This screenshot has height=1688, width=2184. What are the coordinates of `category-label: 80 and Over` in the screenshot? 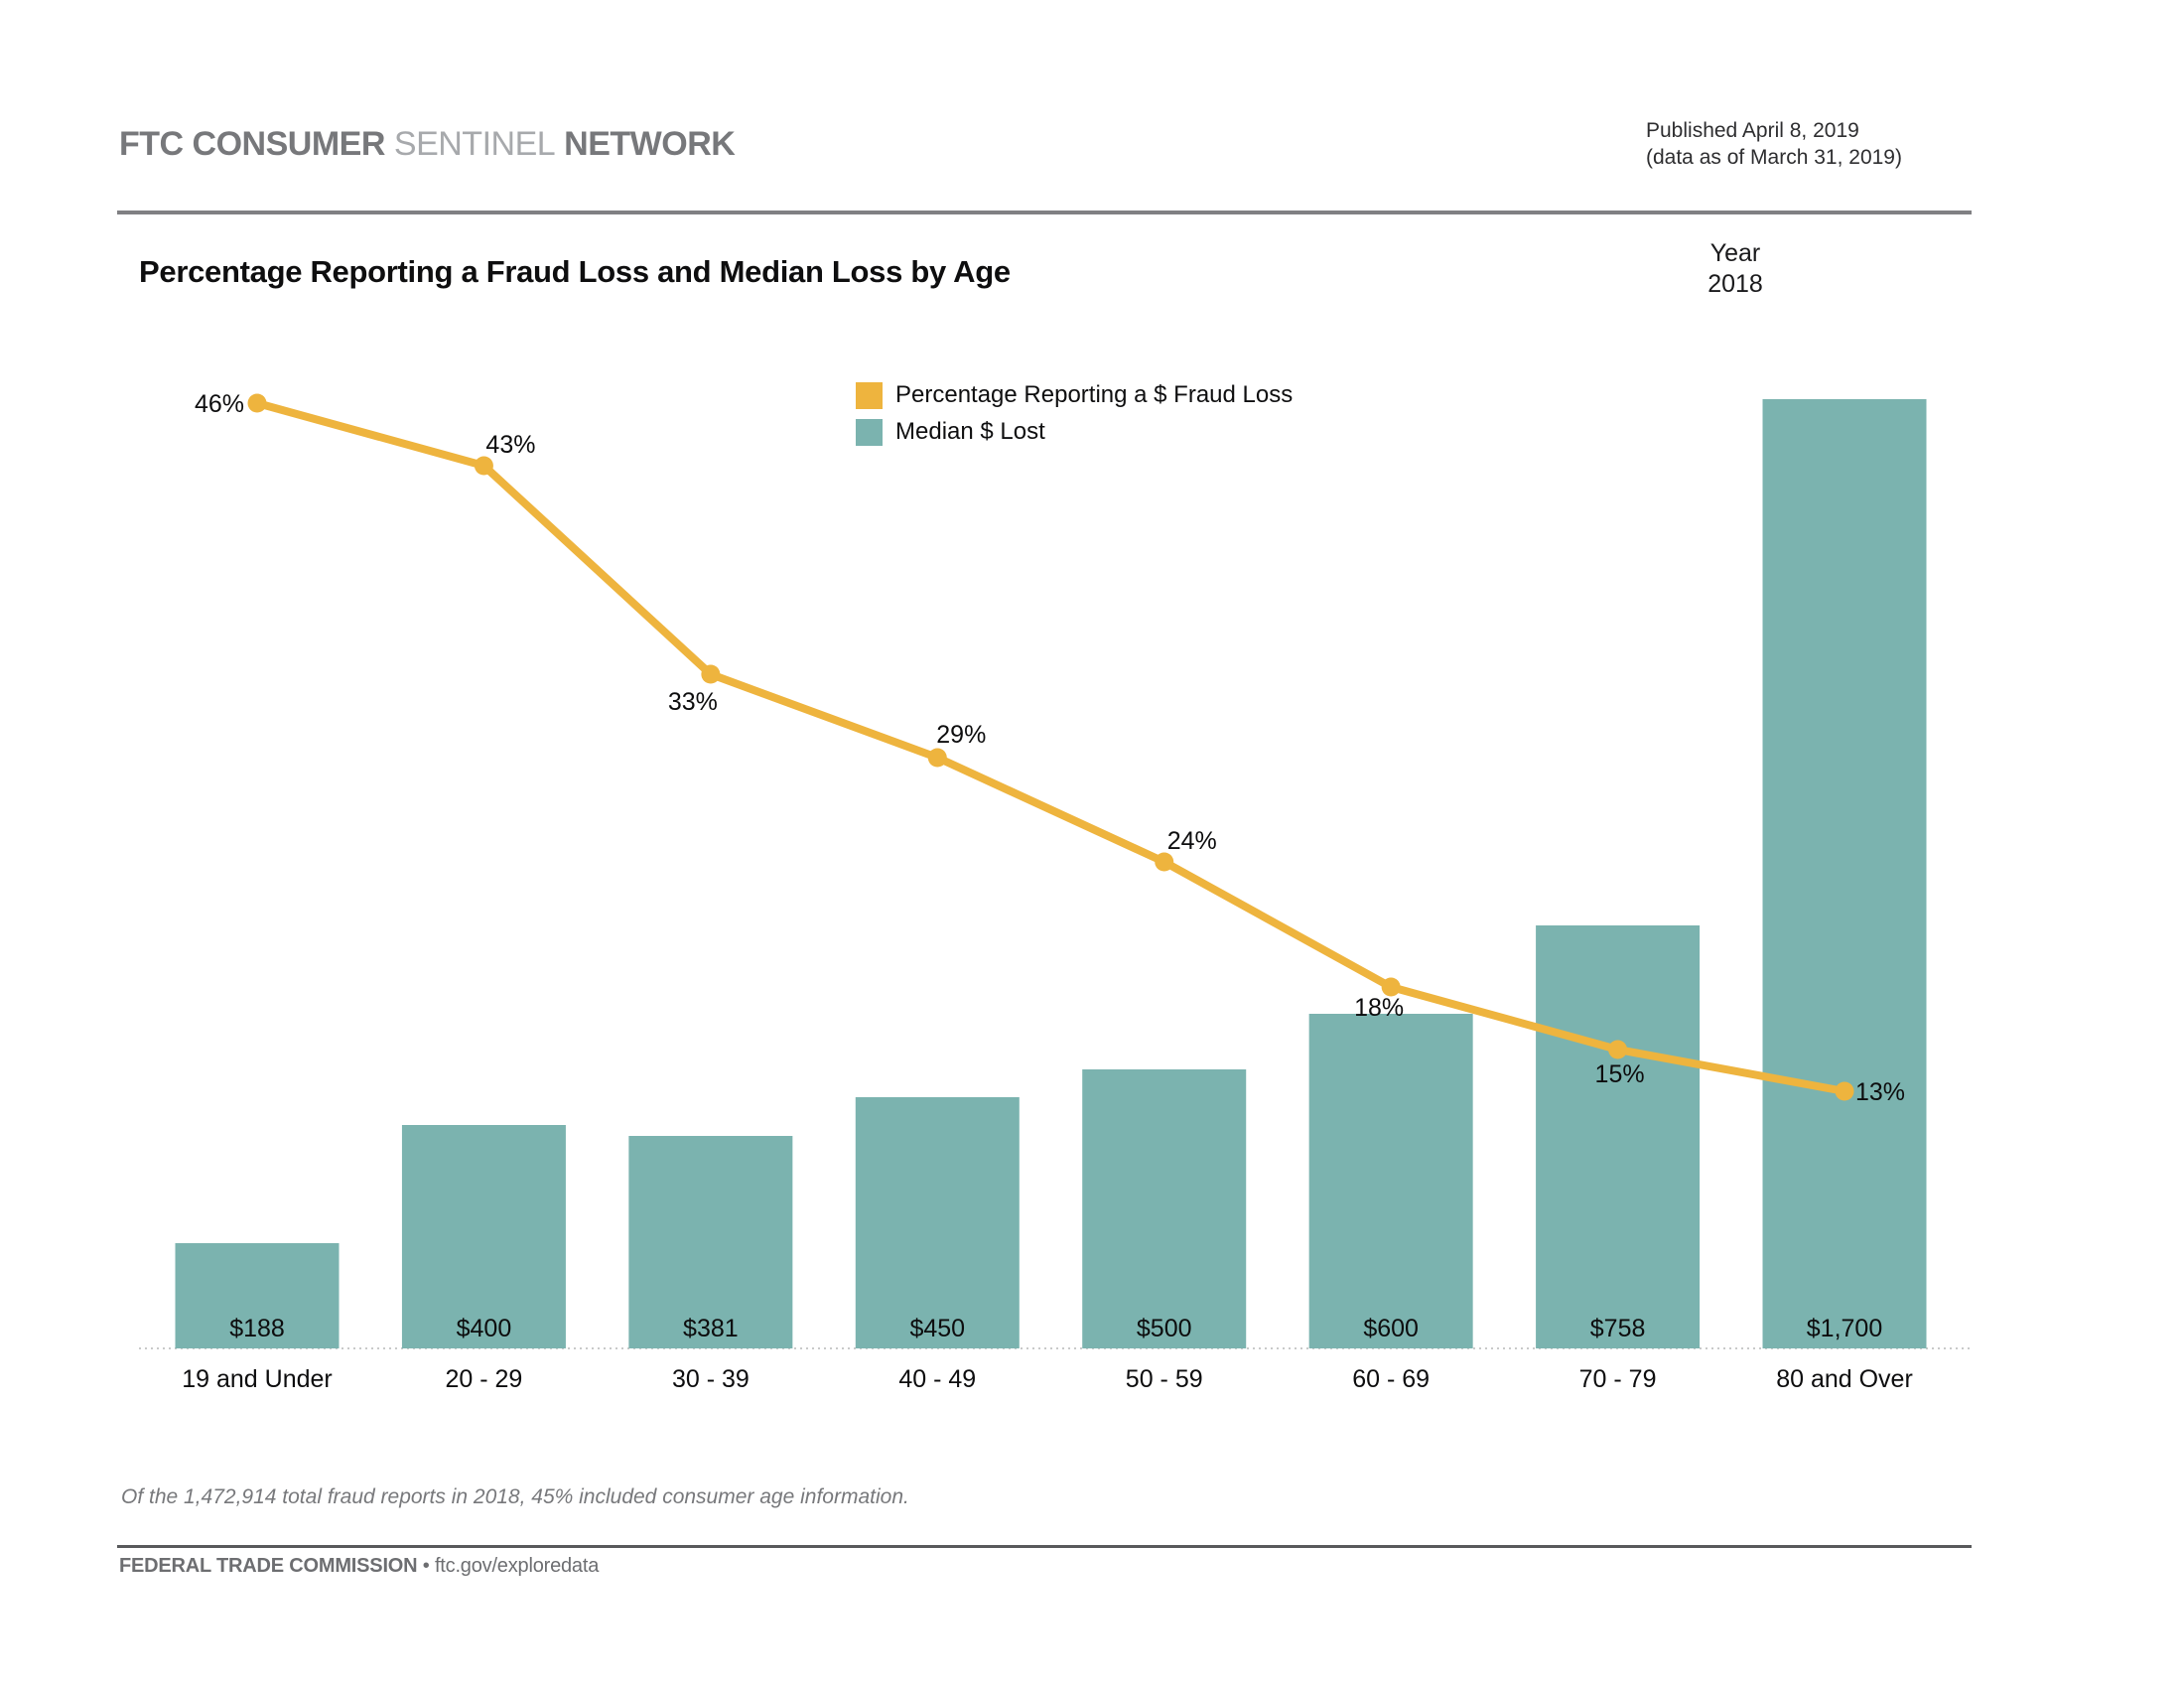 It's located at (1844, 1379).